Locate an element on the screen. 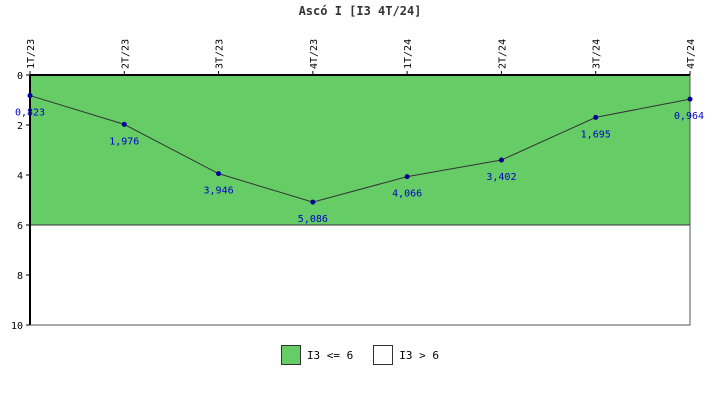  data-label: 0,823 is located at coordinates (30, 113).